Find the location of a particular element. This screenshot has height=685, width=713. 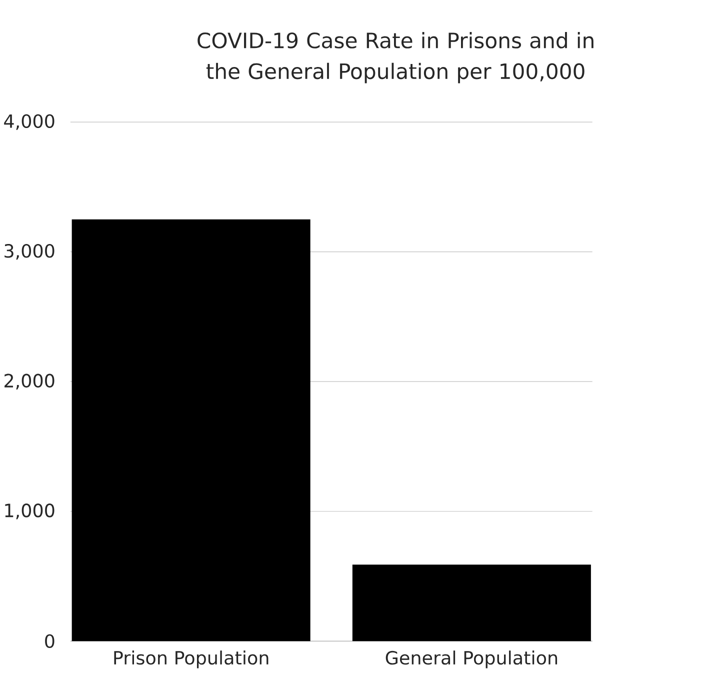

y-tick-label: 2,000 is located at coordinates (29, 382).